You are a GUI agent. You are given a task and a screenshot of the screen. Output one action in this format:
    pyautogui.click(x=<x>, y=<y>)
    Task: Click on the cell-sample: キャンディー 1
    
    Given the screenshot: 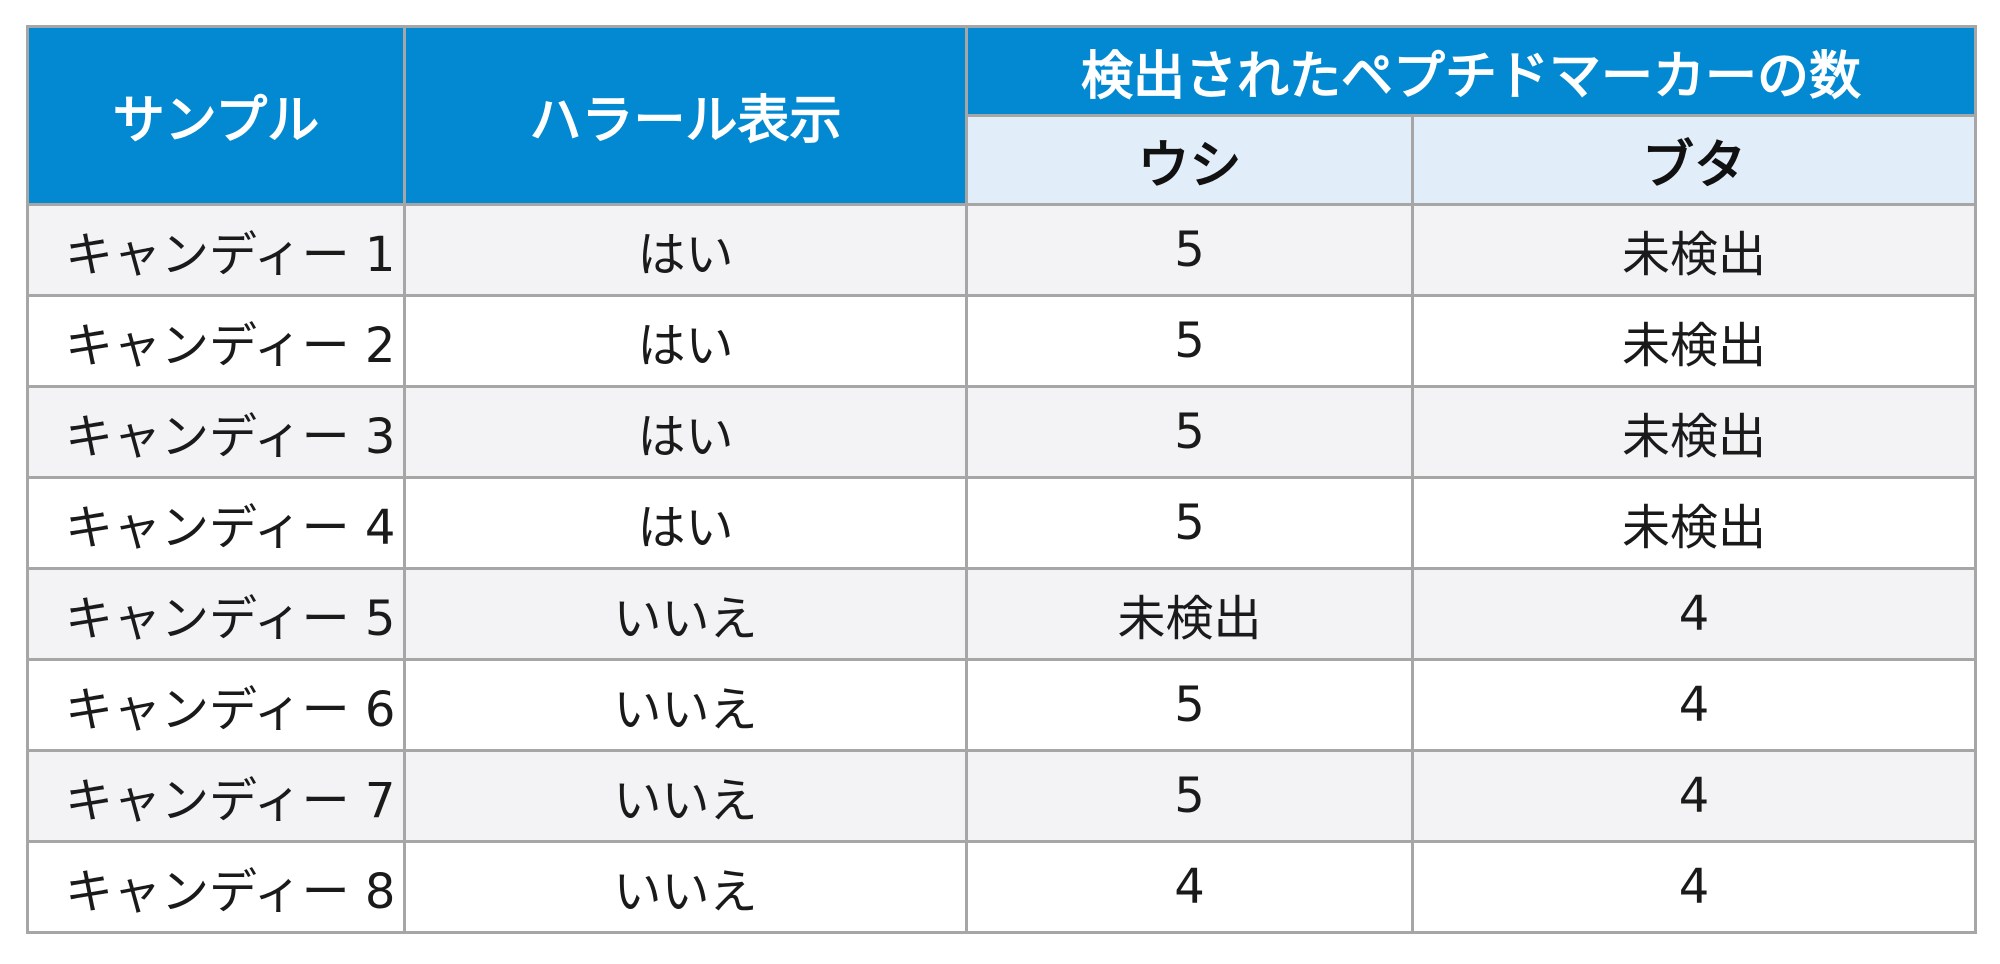 What is the action you would take?
    pyautogui.click(x=216, y=250)
    